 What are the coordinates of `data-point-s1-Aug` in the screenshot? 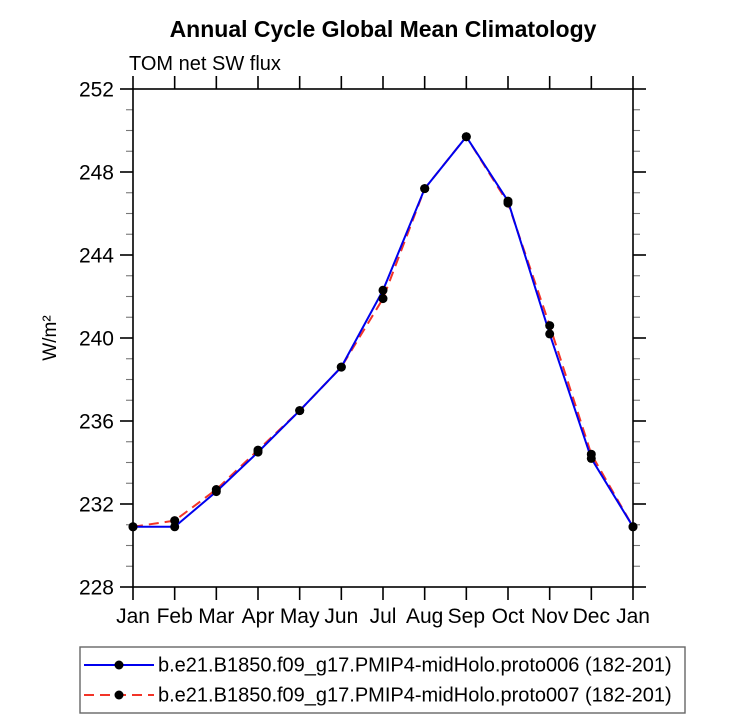 It's located at (425, 189).